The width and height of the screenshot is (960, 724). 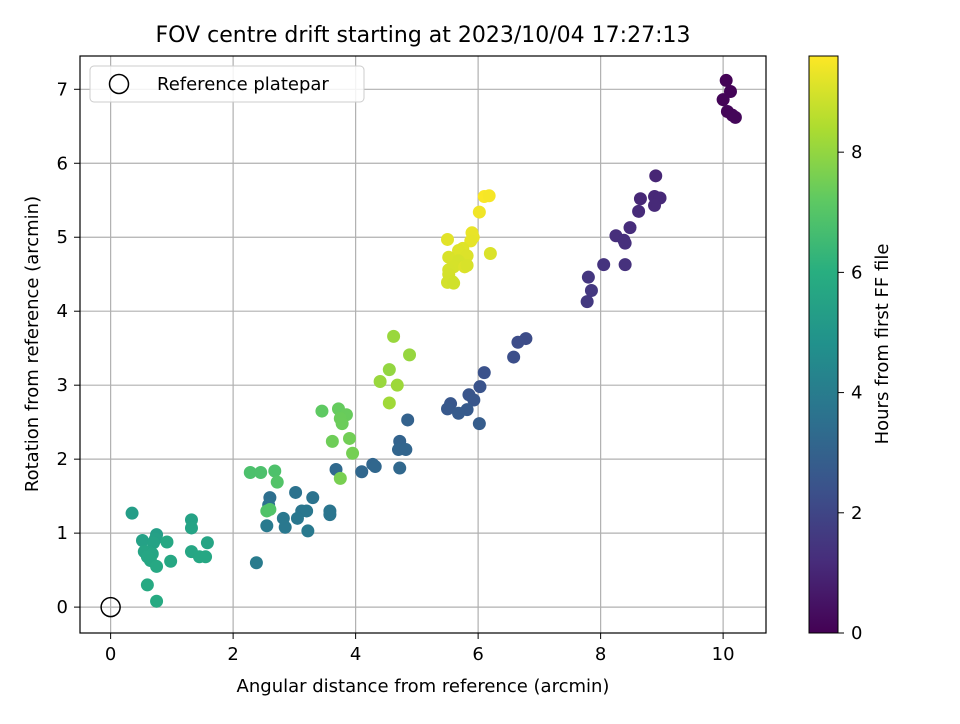 I want to click on y-tick-label: 4, so click(x=62, y=311).